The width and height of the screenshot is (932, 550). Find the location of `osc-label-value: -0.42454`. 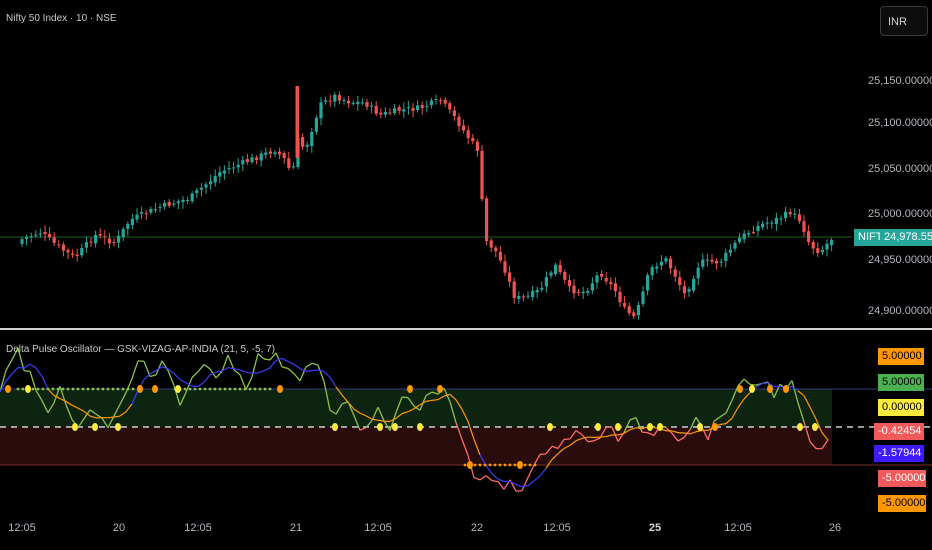

osc-label-value: -0.42454 is located at coordinates (899, 431).